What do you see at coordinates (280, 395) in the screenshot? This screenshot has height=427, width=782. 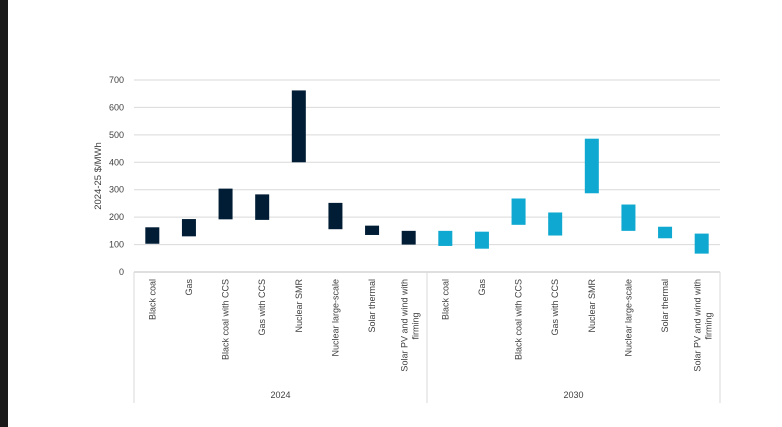 I see `group-label-2024: 2024` at bounding box center [280, 395].